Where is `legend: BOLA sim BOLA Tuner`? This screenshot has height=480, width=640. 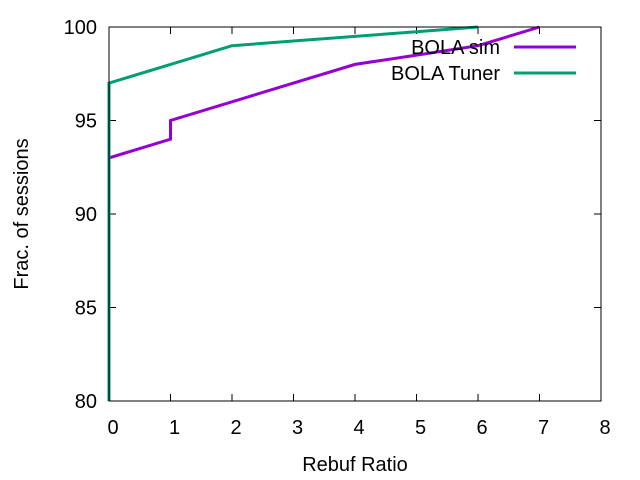 legend: BOLA sim BOLA Tuner is located at coordinates (483, 61).